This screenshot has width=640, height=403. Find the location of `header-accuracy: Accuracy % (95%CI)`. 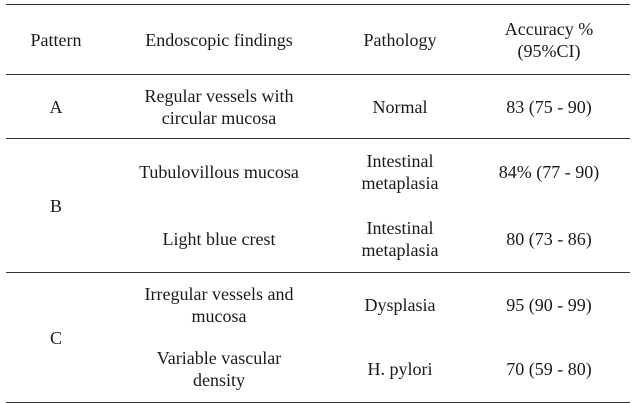

header-accuracy: Accuracy % (95%CI) is located at coordinates (549, 39).